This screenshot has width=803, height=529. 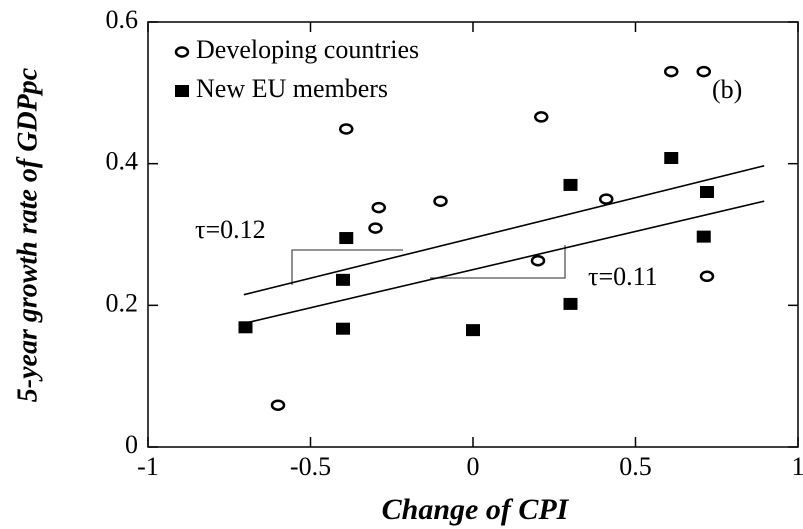 I want to click on annotation: (b), so click(x=727, y=89).